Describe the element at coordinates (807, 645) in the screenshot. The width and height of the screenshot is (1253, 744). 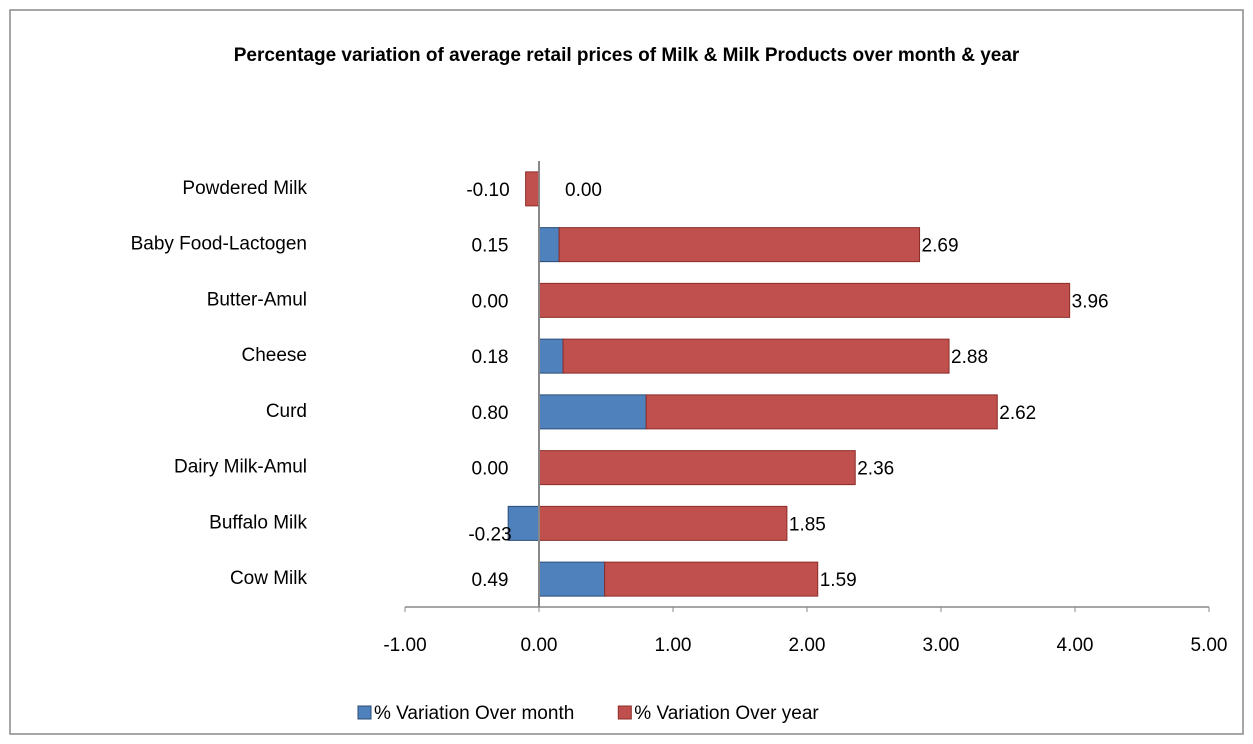
I see `x-tick-label: 2.00` at that location.